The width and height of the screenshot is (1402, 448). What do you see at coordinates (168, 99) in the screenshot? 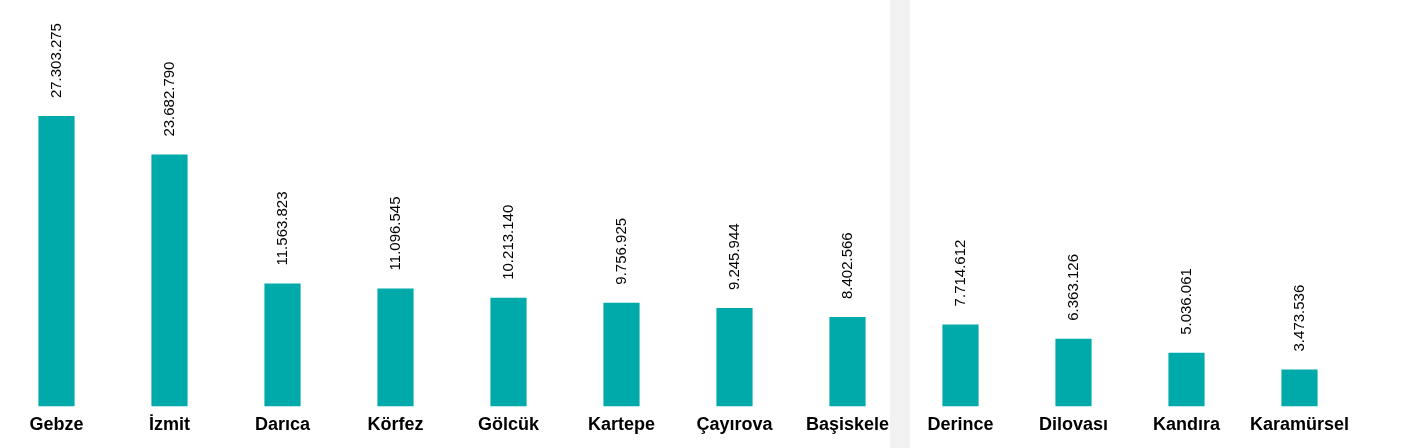
I see `data-label: 23.682.790` at bounding box center [168, 99].